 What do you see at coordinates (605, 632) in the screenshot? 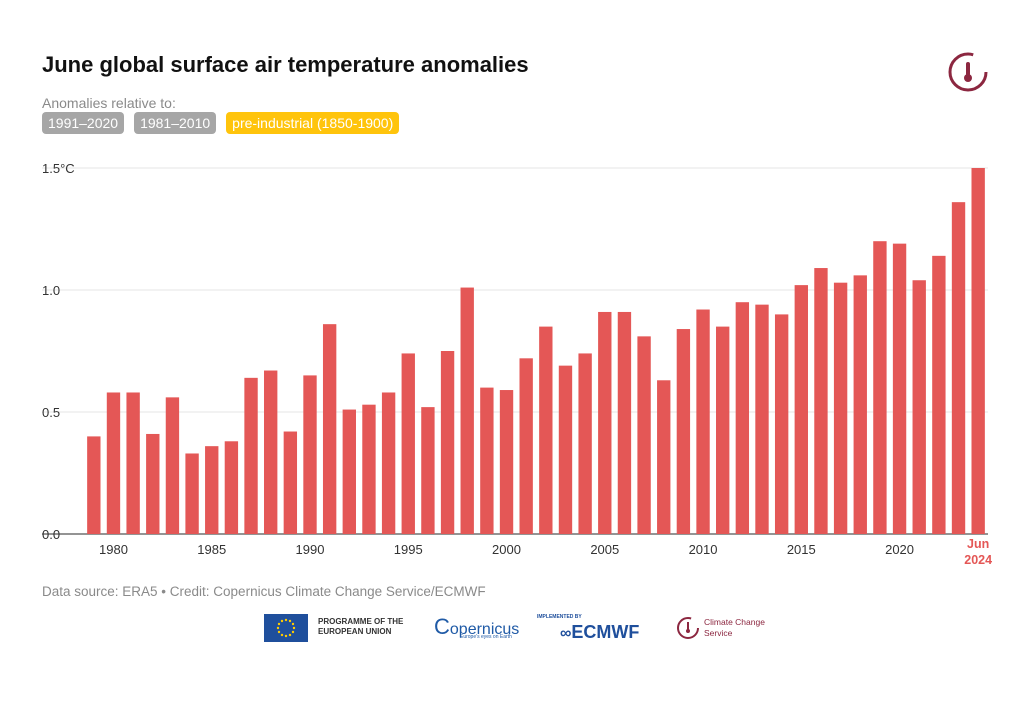
I see `ecmwf-text: ECMWF` at bounding box center [605, 632].